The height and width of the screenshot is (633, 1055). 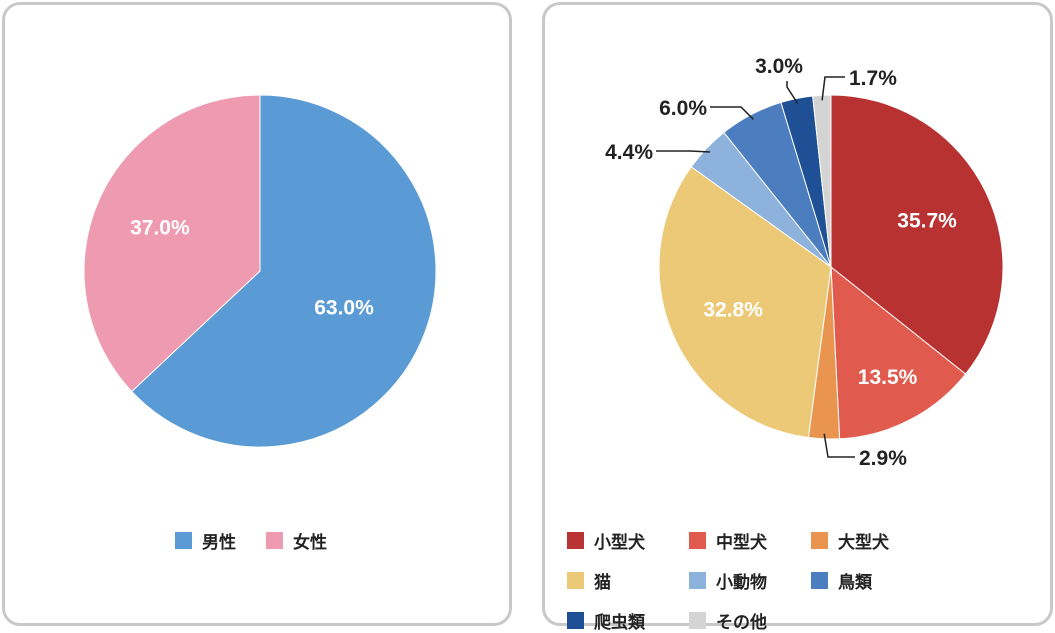 I want to click on legend-label: 小動物, so click(x=741, y=582).